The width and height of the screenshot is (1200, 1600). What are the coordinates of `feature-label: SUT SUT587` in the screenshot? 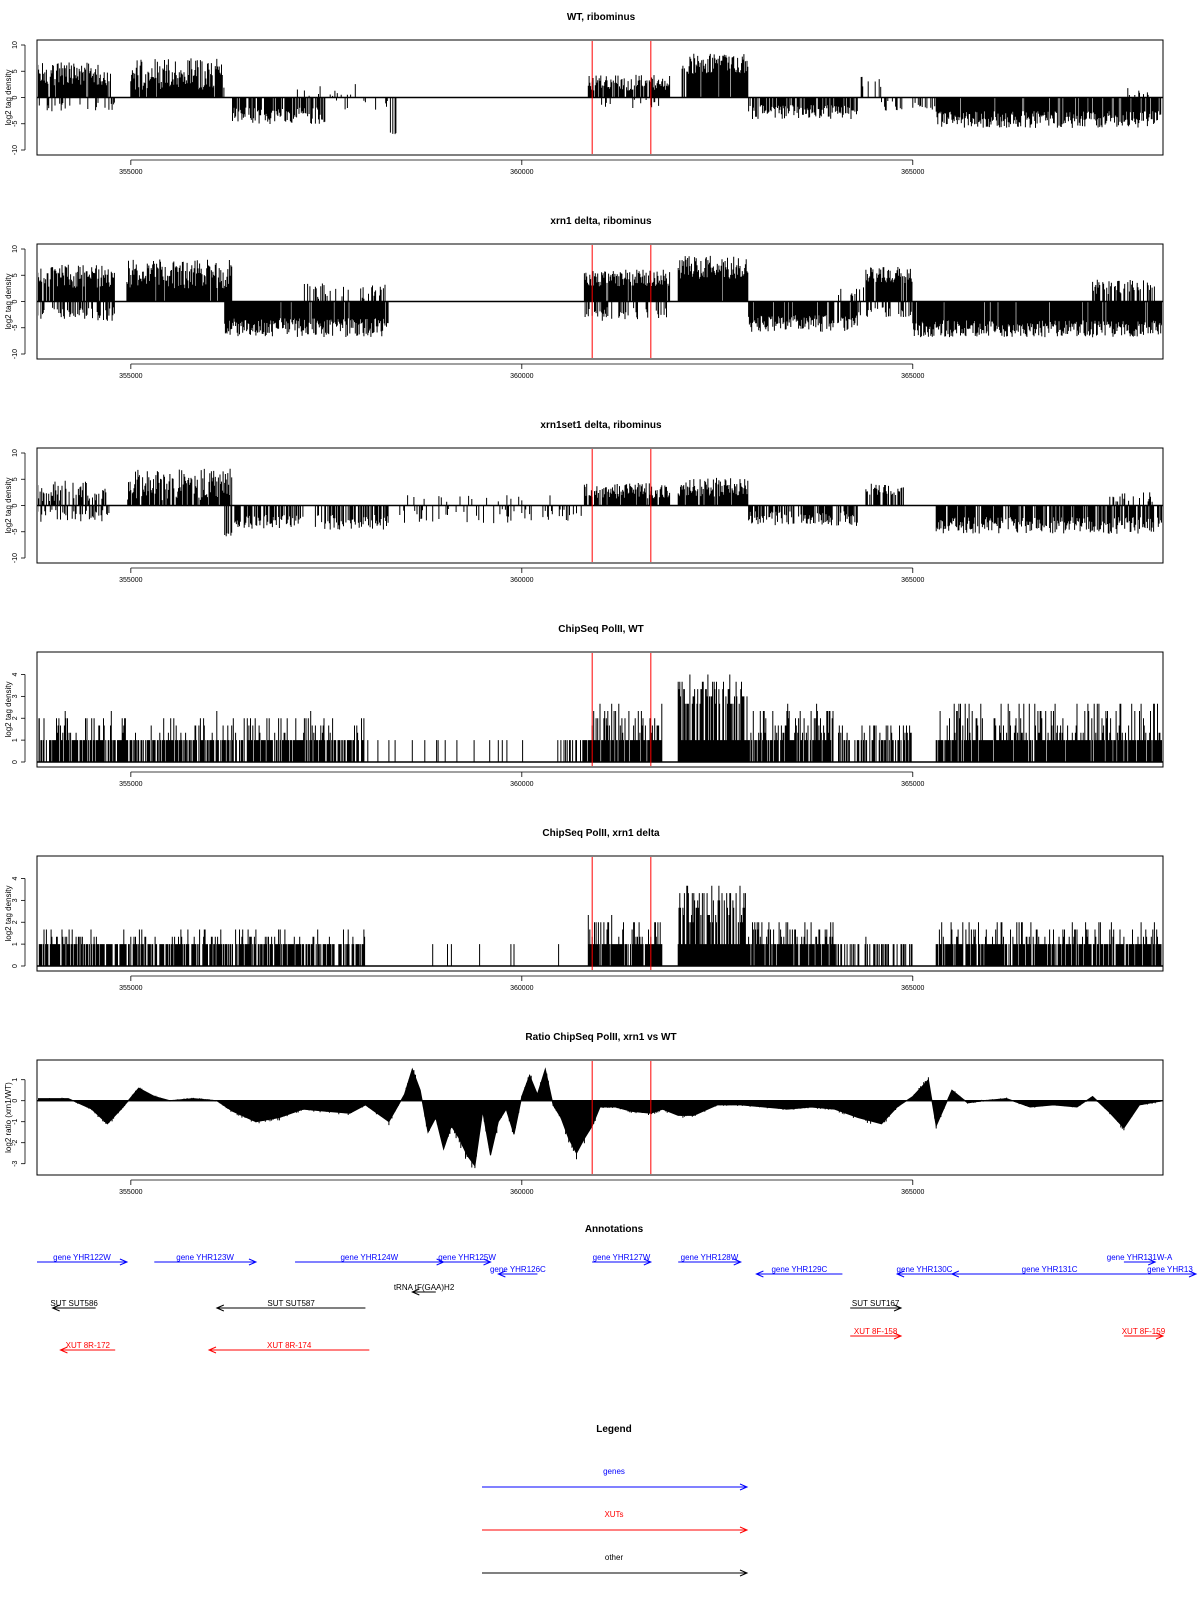 It's located at (291, 1303).